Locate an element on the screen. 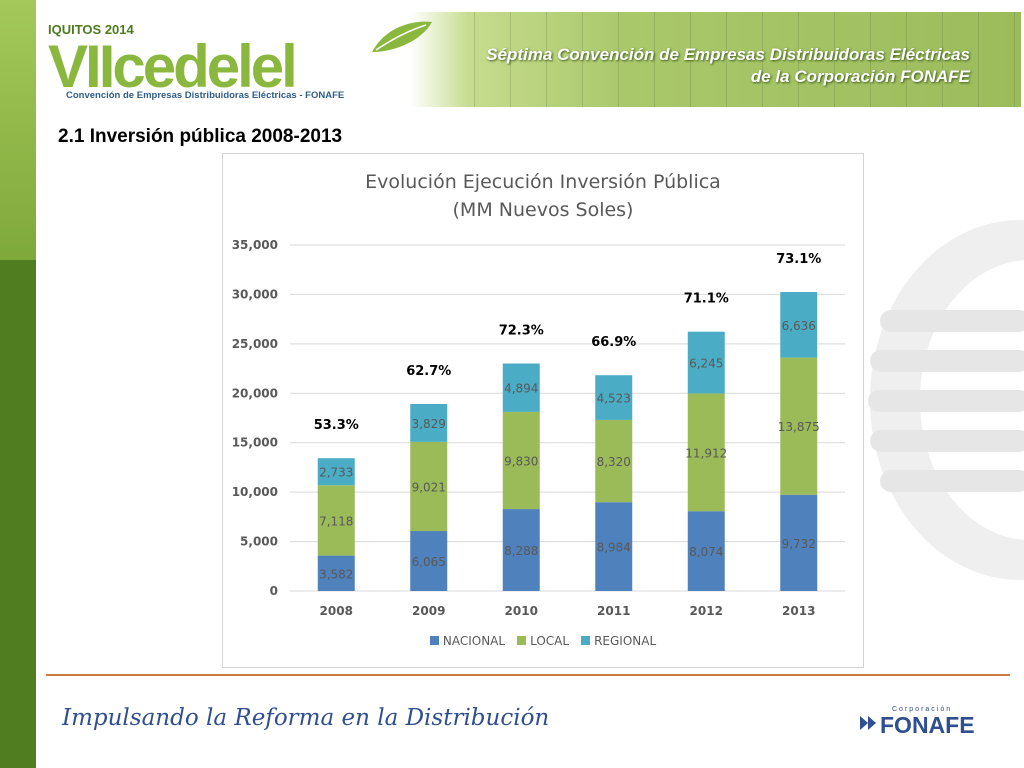 Image resolution: width=1024 pixels, height=768 pixels. y-tick-label: 10,000 is located at coordinates (255, 492).